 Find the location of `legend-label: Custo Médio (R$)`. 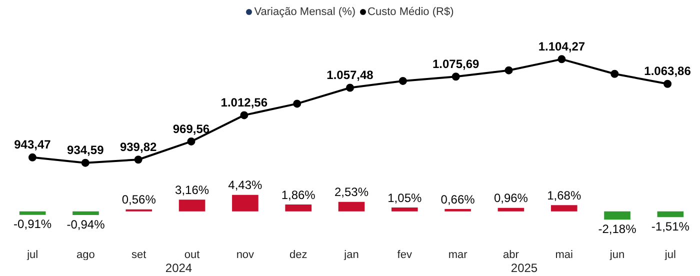

legend-label: Custo Médio (R$) is located at coordinates (411, 12).